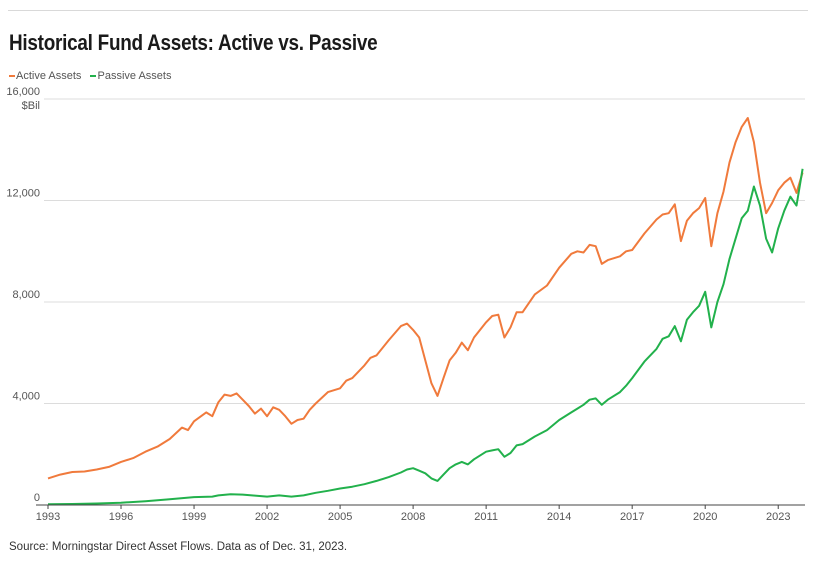 The image size is (816, 561). What do you see at coordinates (23, 194) in the screenshot?
I see `y-tick-label: 12,000` at bounding box center [23, 194].